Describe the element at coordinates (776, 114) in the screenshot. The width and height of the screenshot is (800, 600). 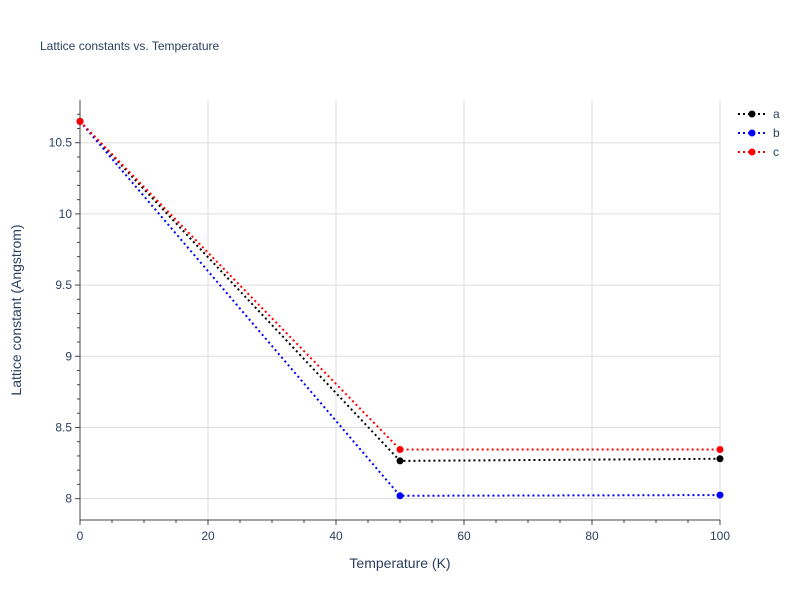
I see `legend-label-a: a` at that location.